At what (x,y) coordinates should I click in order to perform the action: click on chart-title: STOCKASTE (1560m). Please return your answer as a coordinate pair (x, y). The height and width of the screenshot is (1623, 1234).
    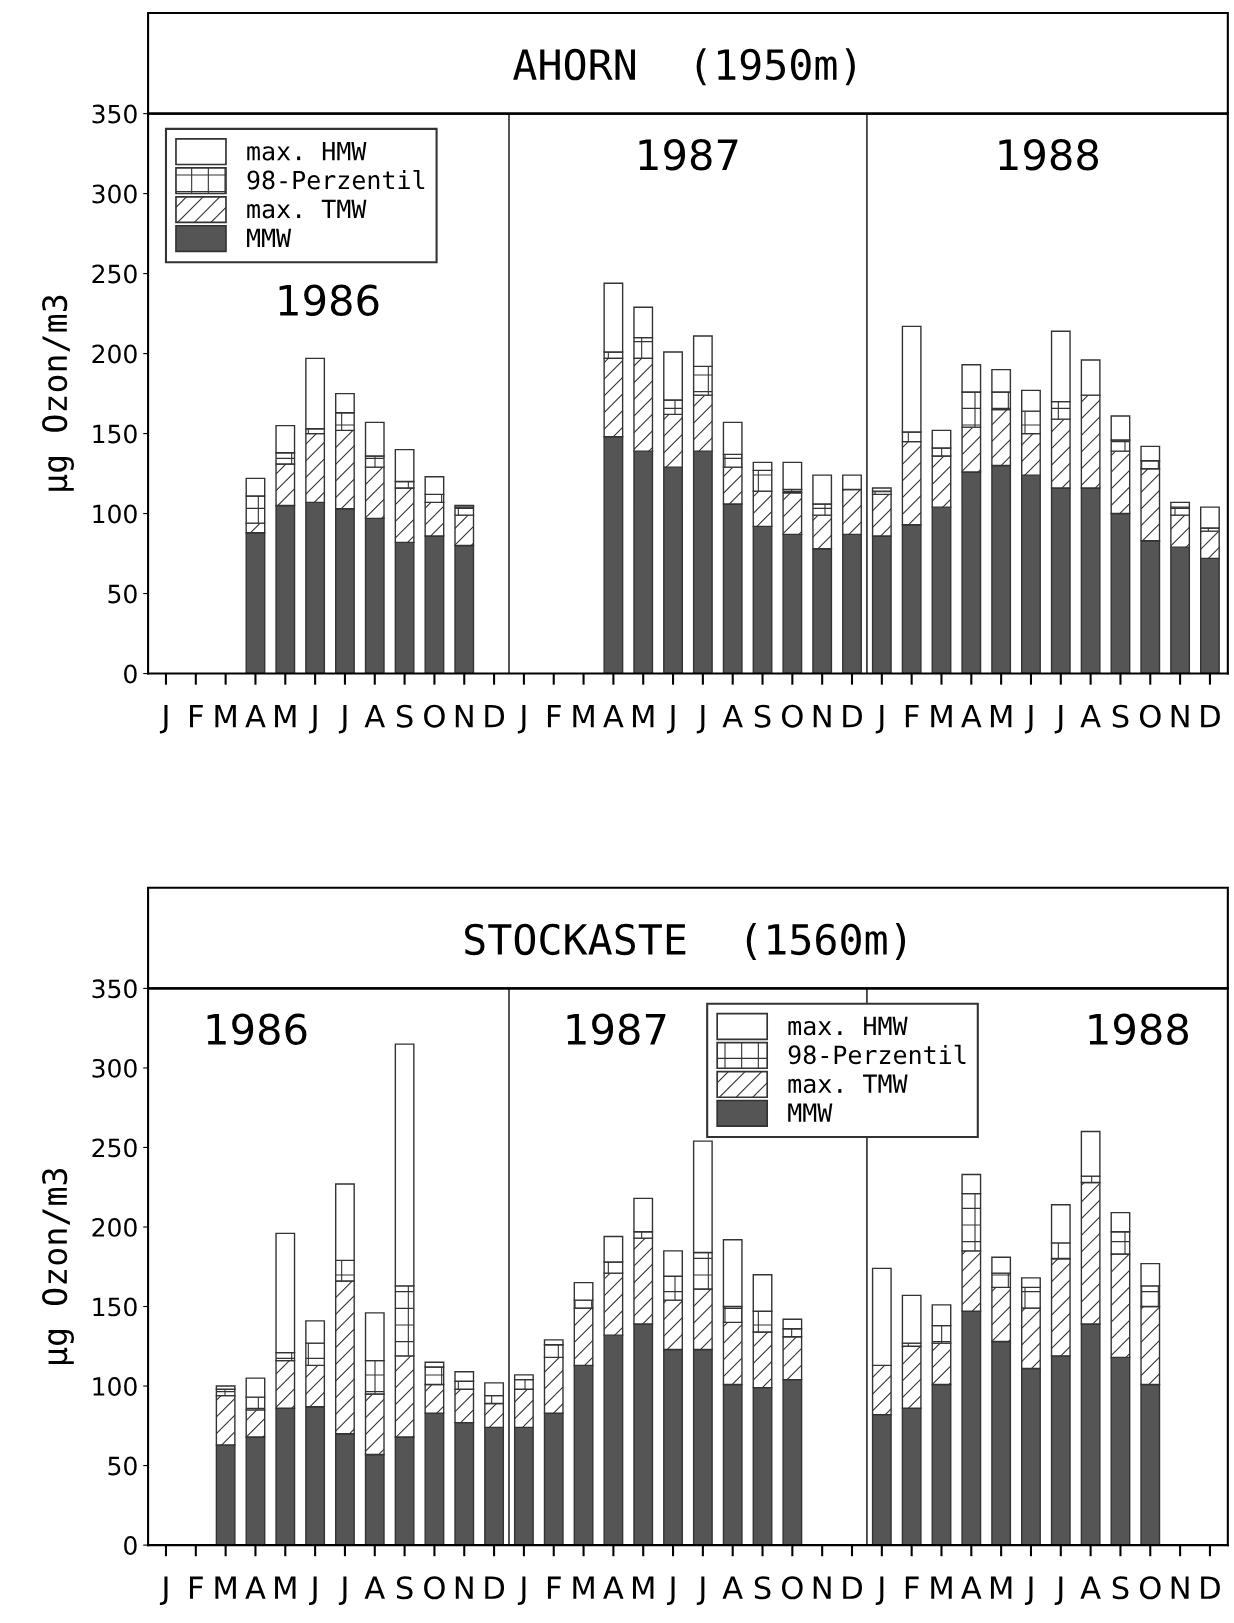
    Looking at the image, I should click on (685, 941).